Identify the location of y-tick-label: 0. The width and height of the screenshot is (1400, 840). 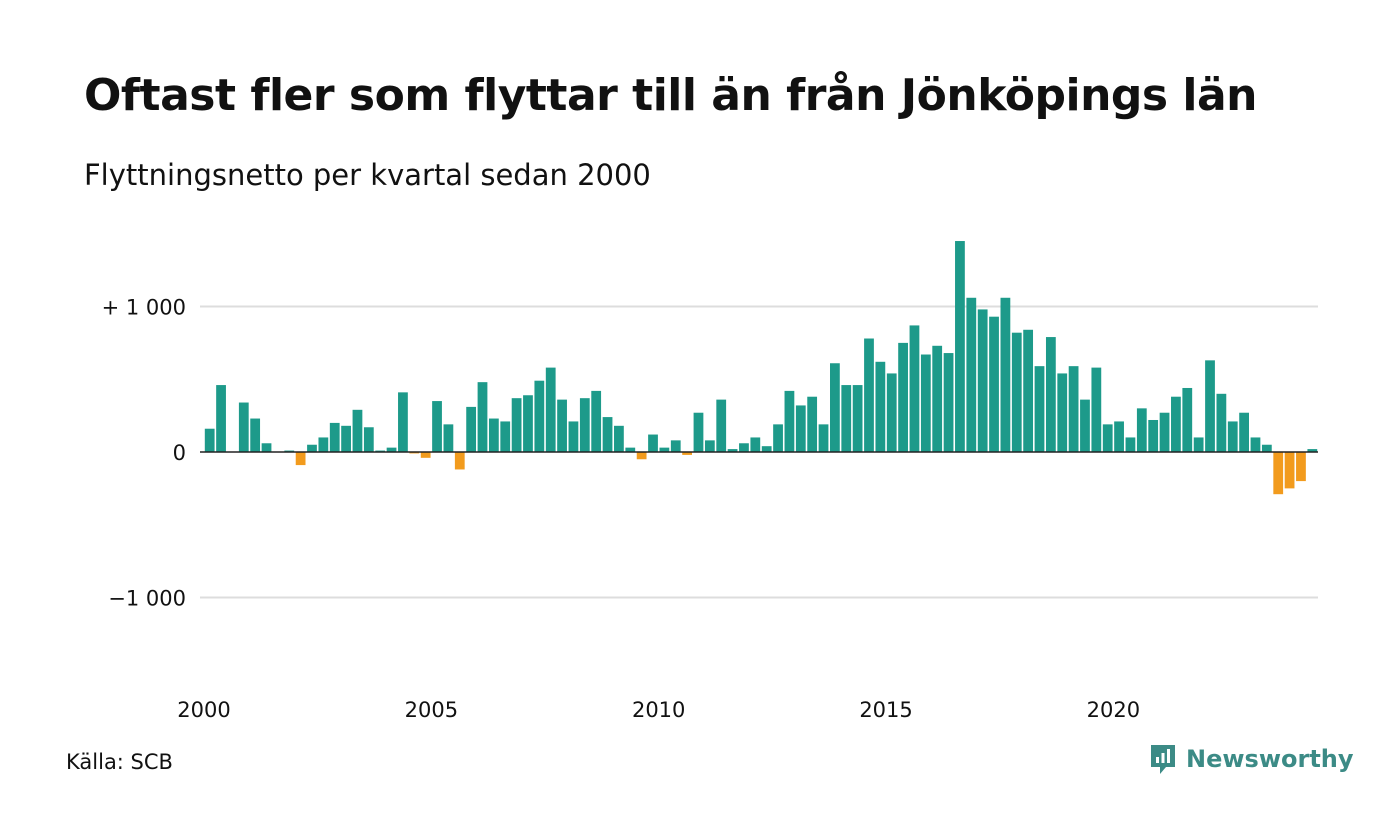
(179, 453).